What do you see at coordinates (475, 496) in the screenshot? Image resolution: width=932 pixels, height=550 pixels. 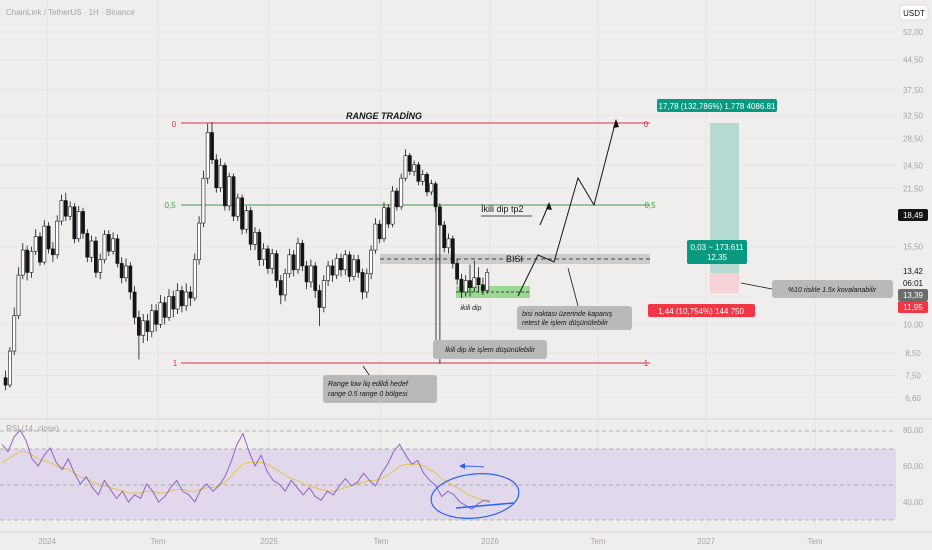 I see `rsi-blue-circle` at bounding box center [475, 496].